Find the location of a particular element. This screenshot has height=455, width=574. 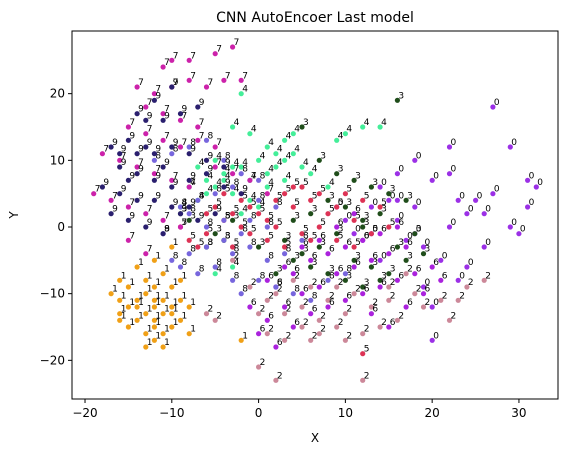

y-tick-label: −20 is located at coordinates (52, 360).